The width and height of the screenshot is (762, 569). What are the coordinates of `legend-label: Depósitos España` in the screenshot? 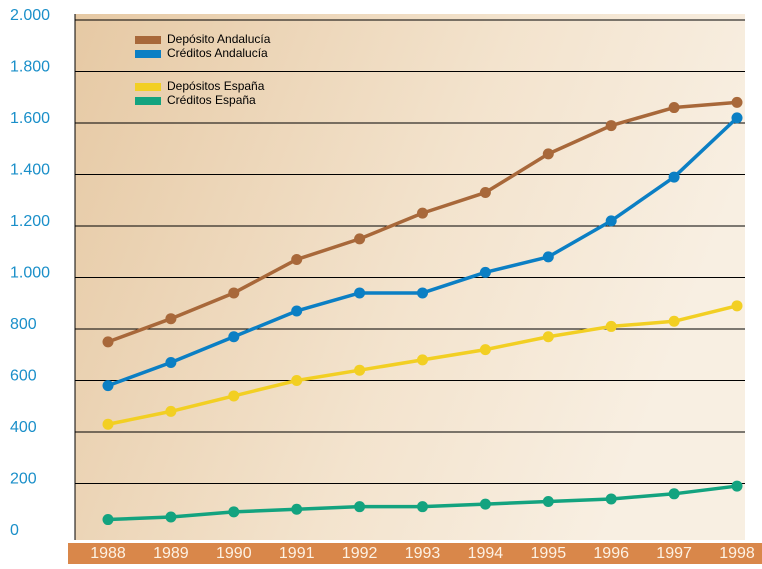 It's located at (216, 86).